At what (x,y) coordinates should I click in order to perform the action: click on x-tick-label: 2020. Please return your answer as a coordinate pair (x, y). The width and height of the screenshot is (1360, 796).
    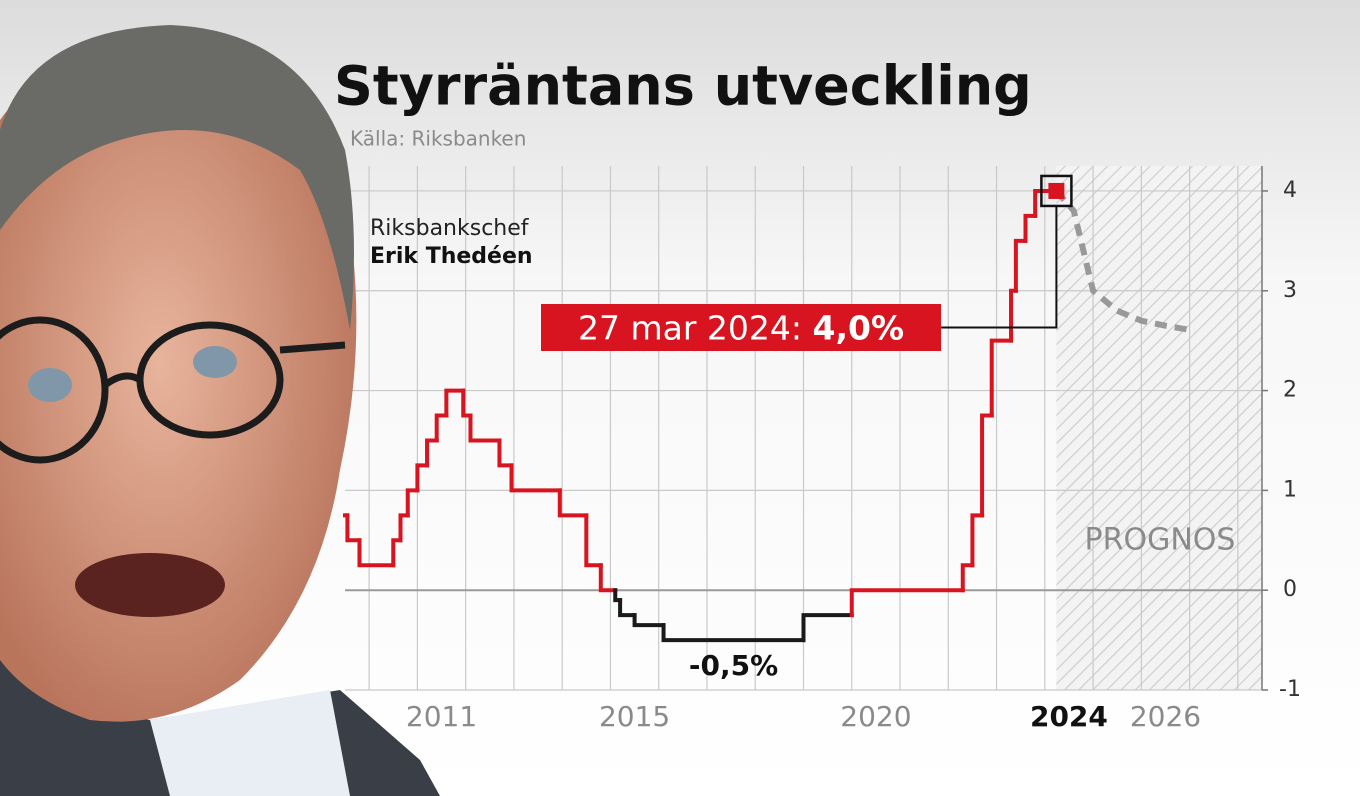
    Looking at the image, I should click on (875, 716).